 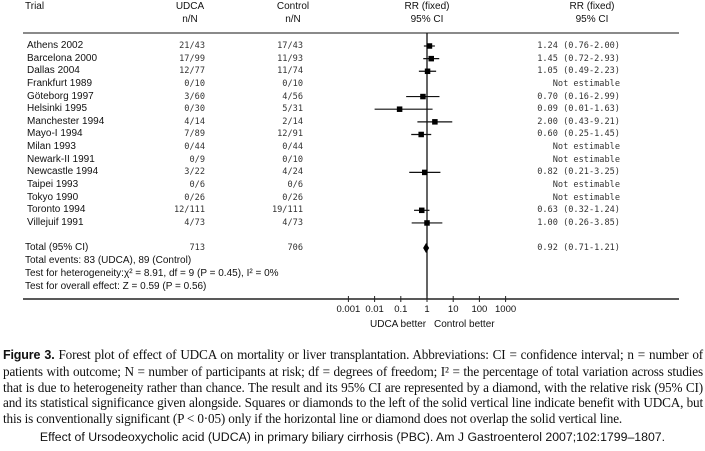 What do you see at coordinates (453, 309) in the screenshot?
I see `x-tick-label: 10` at bounding box center [453, 309].